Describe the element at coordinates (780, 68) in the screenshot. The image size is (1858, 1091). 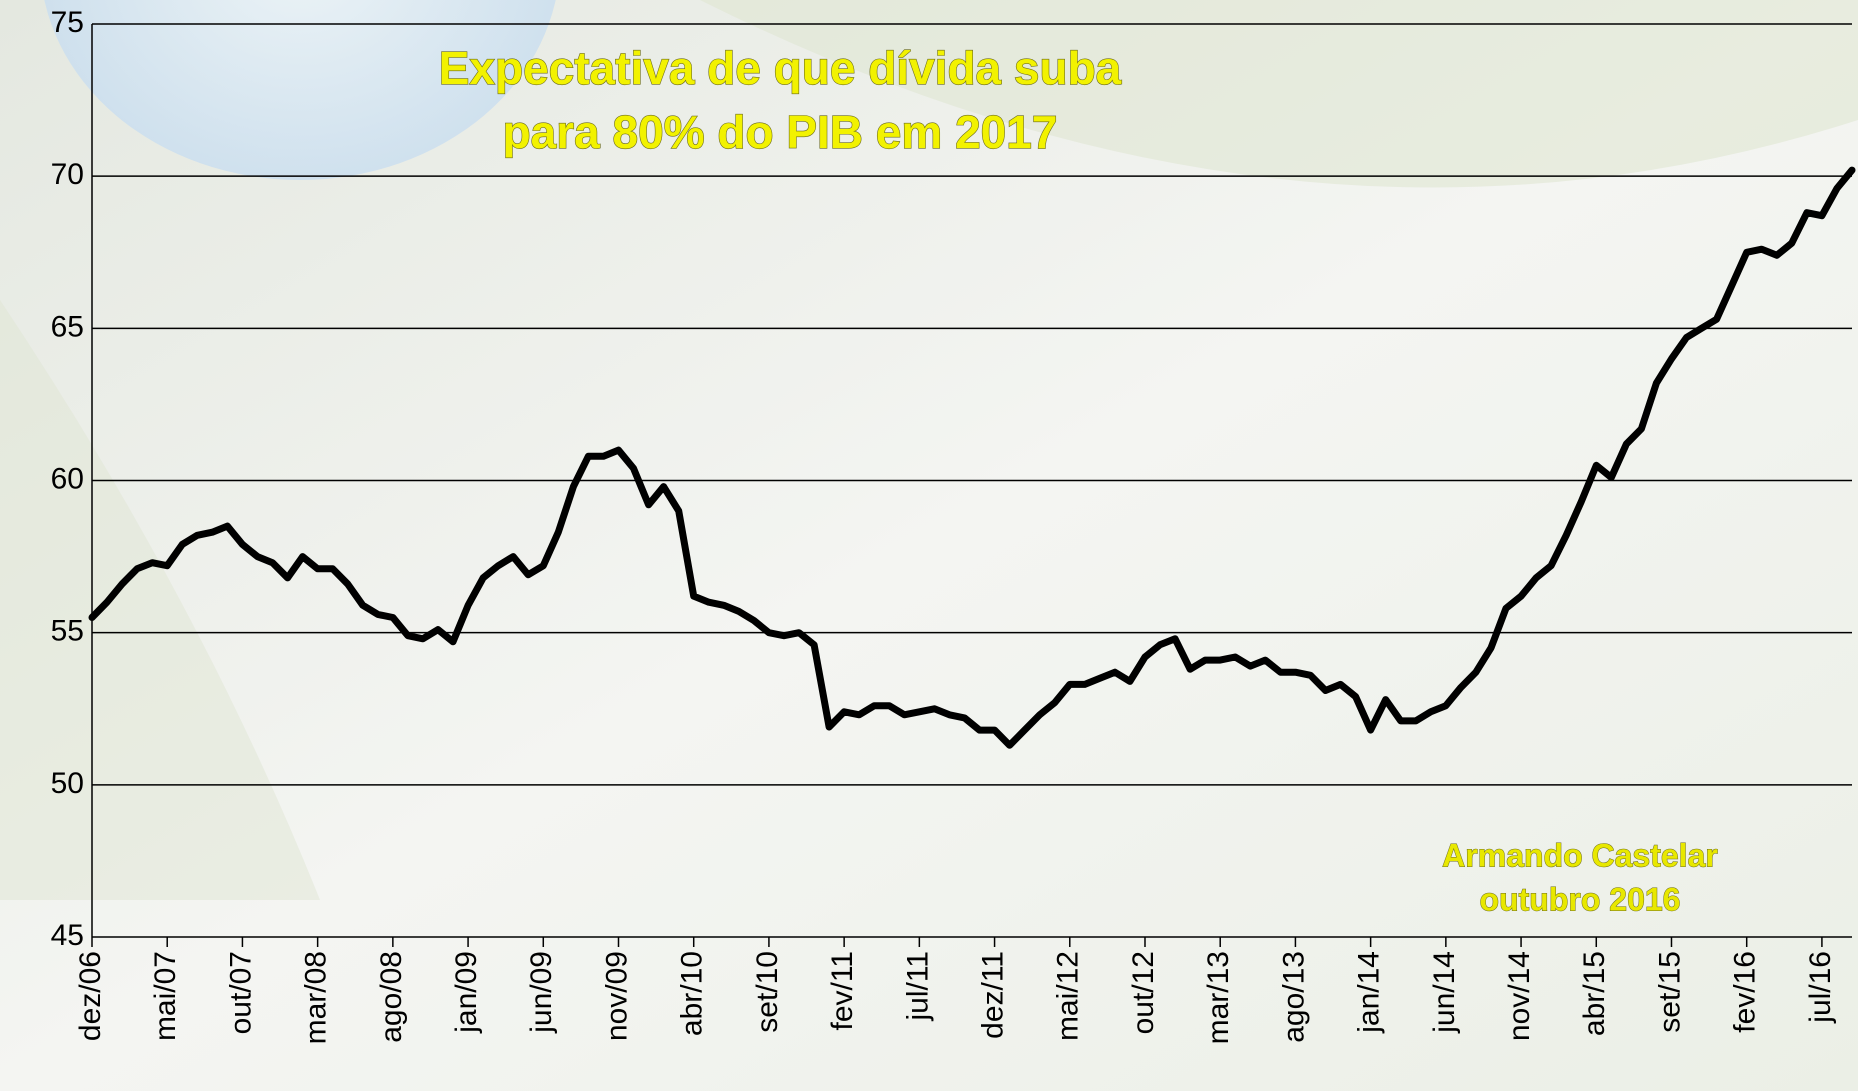
I see `chart-title: Expectativa de que dívida suba` at that location.